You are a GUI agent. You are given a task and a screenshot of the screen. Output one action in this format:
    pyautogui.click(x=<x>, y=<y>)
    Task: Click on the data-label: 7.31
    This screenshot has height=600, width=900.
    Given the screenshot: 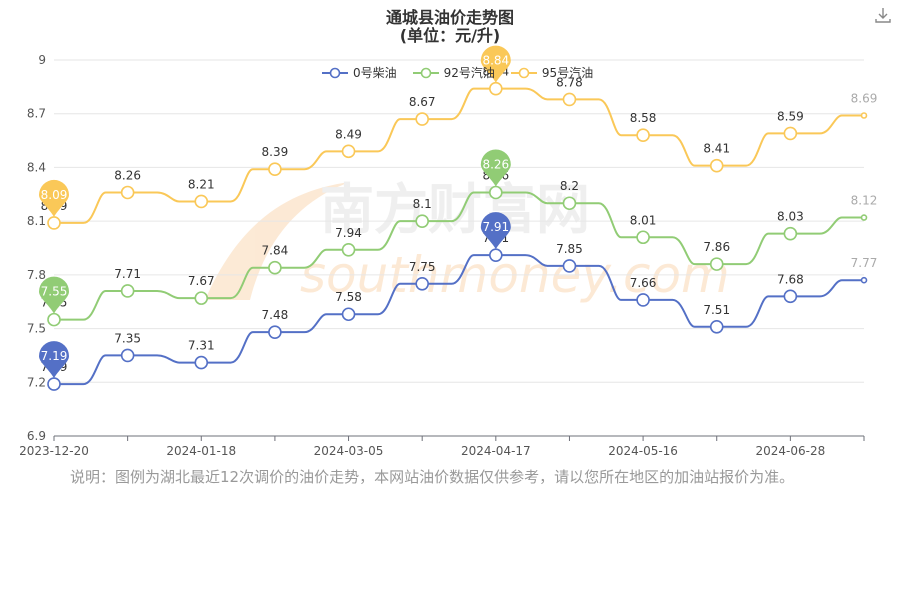 What is the action you would take?
    pyautogui.click(x=201, y=346)
    